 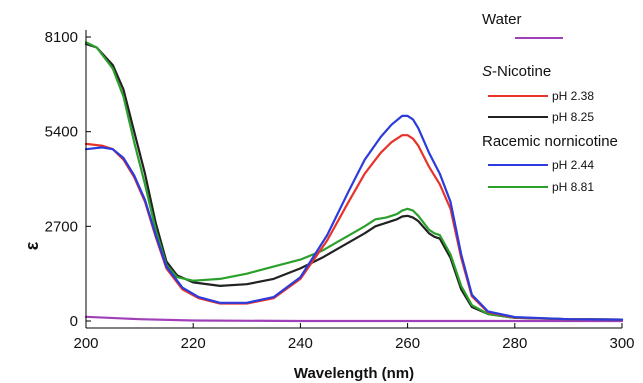 What do you see at coordinates (514, 343) in the screenshot?
I see `x-tick-label: 280` at bounding box center [514, 343].